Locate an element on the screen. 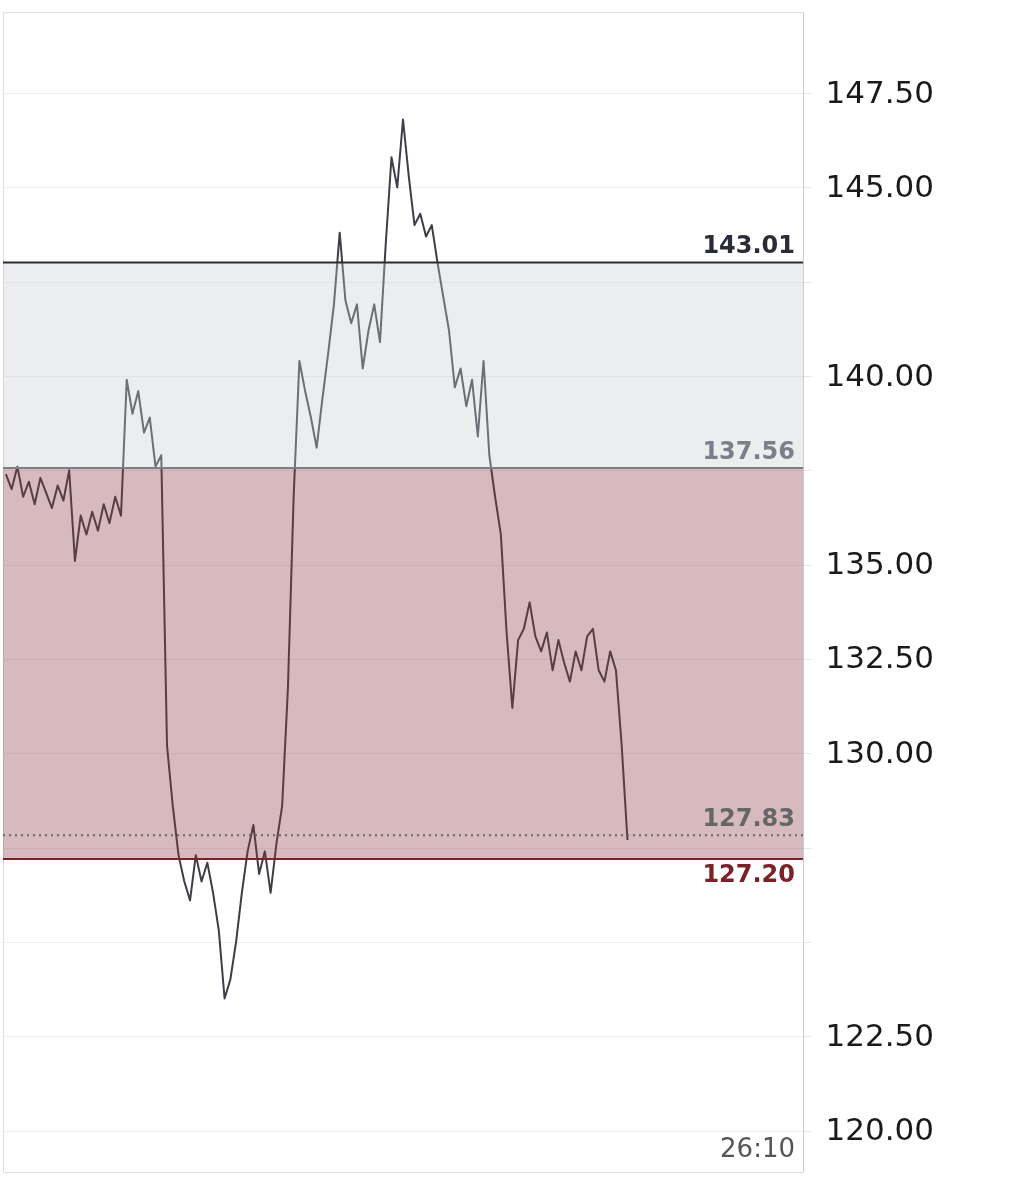  y-tick-label: 122.50 is located at coordinates (879, 1034).